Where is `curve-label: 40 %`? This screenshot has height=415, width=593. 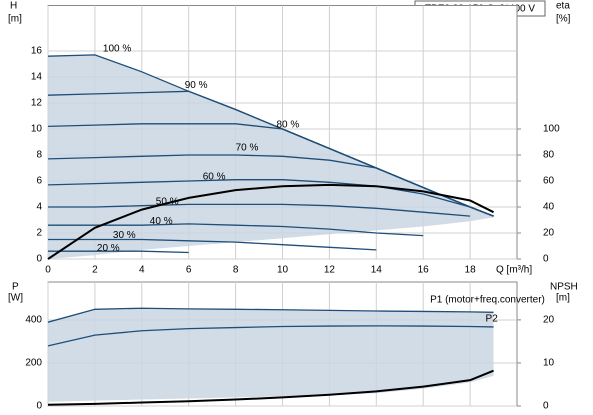
curve-label: 40 % is located at coordinates (161, 221).